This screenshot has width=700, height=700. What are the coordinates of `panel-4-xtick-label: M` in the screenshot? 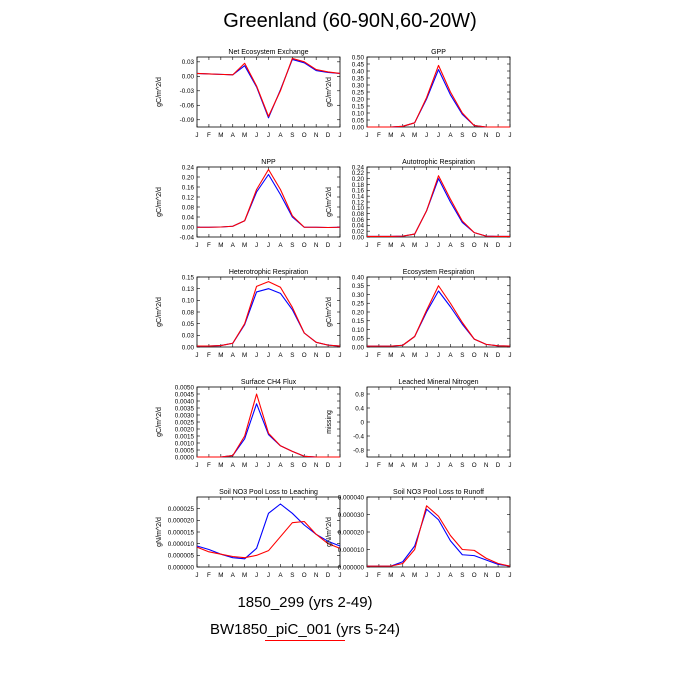 It's located at (414, 245).